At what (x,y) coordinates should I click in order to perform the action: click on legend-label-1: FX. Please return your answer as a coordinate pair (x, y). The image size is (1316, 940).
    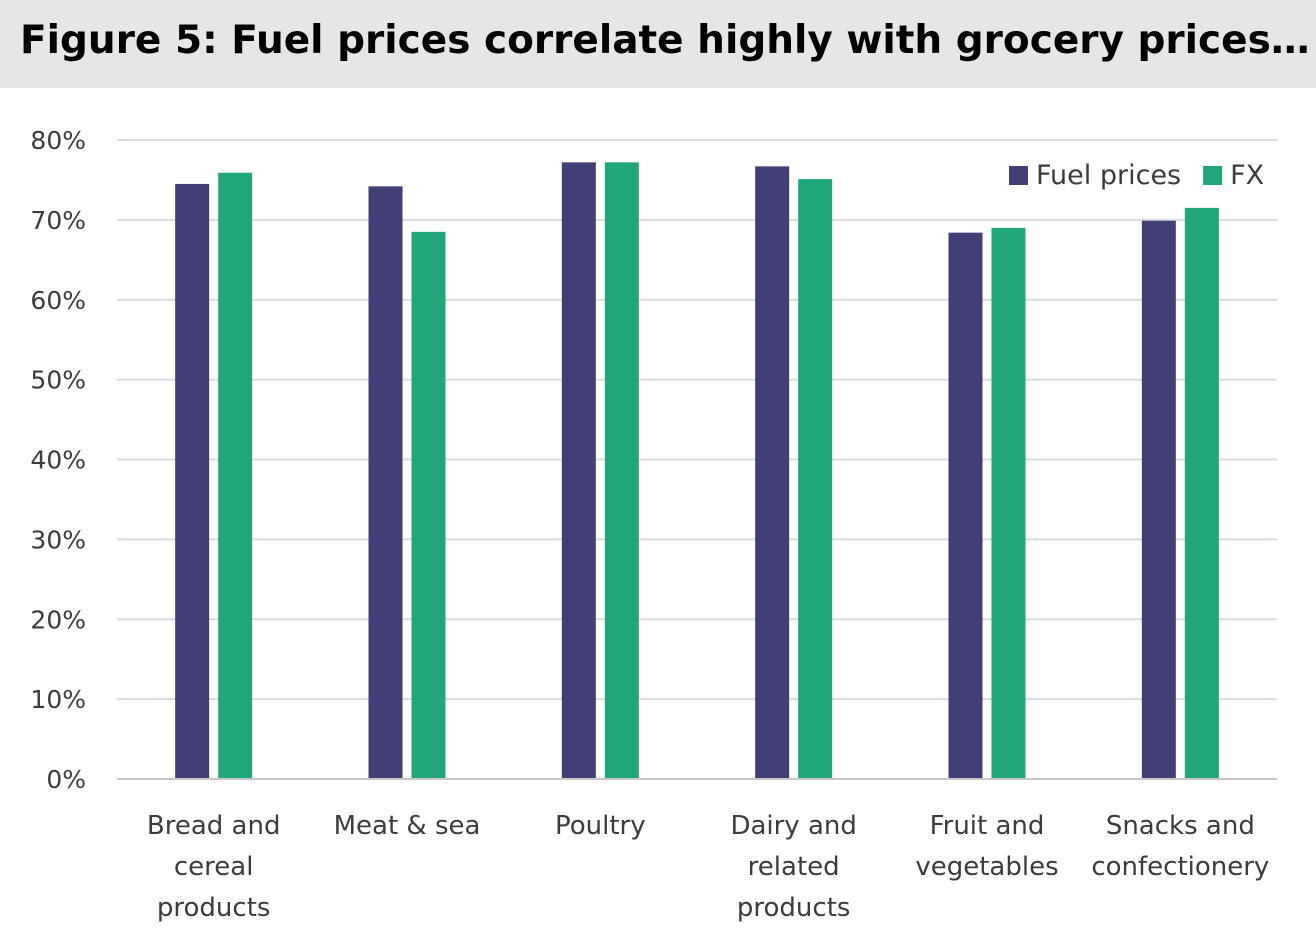
    Looking at the image, I should click on (1247, 175).